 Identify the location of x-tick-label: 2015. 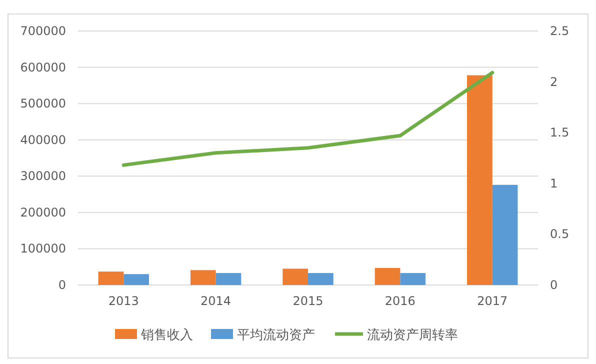
(308, 301).